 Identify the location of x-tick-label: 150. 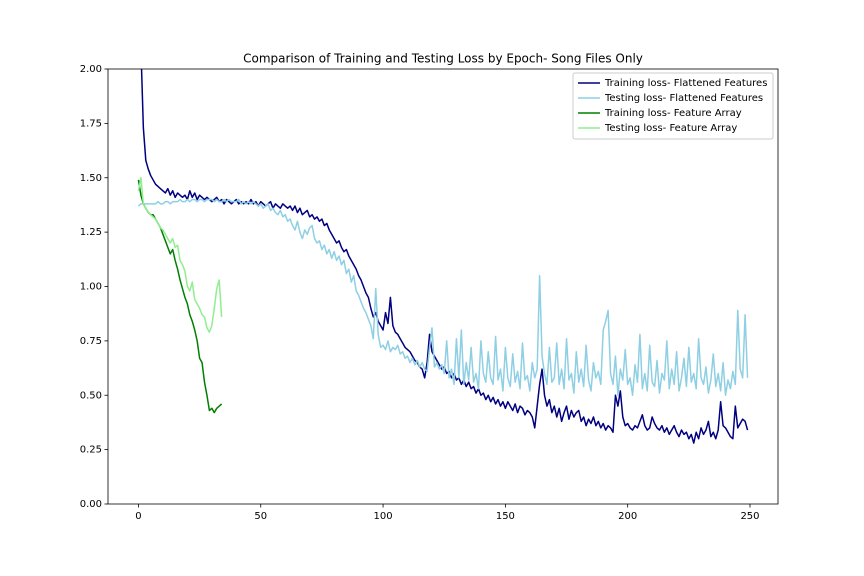
(505, 516).